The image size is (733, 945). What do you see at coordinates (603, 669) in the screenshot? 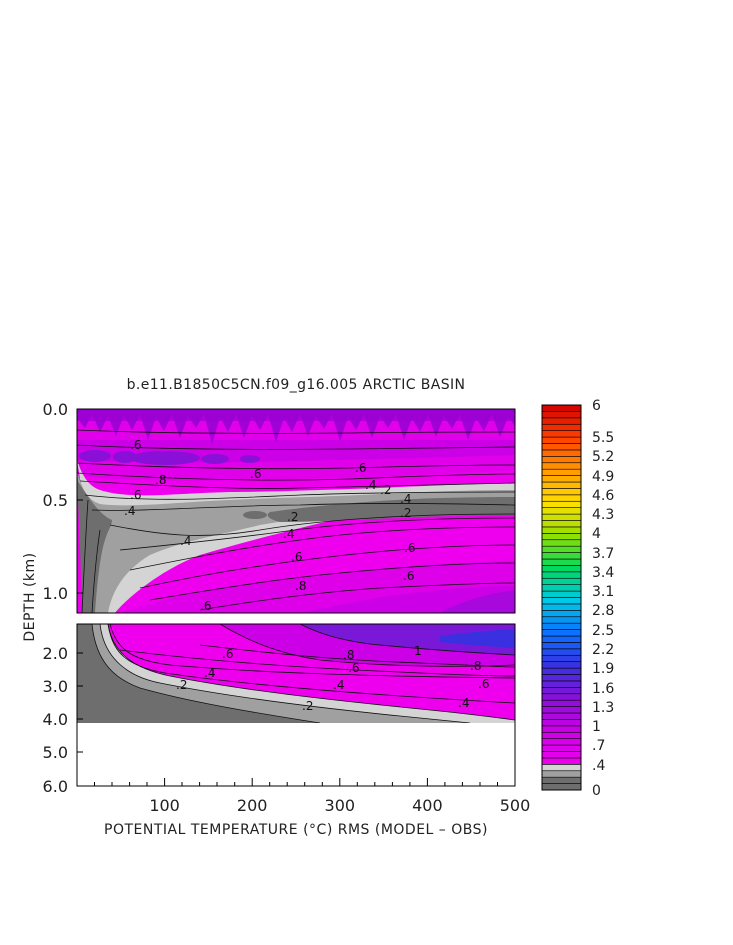
I see `colorbar-label: 1.9` at bounding box center [603, 669].